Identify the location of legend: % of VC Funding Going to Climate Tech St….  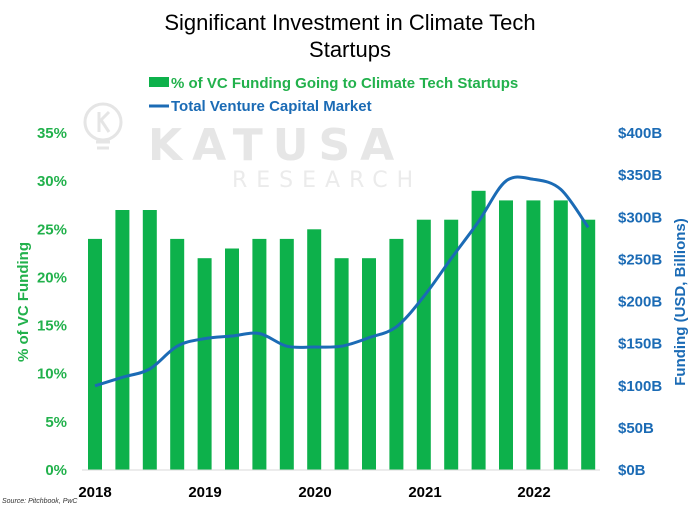
(333, 95).